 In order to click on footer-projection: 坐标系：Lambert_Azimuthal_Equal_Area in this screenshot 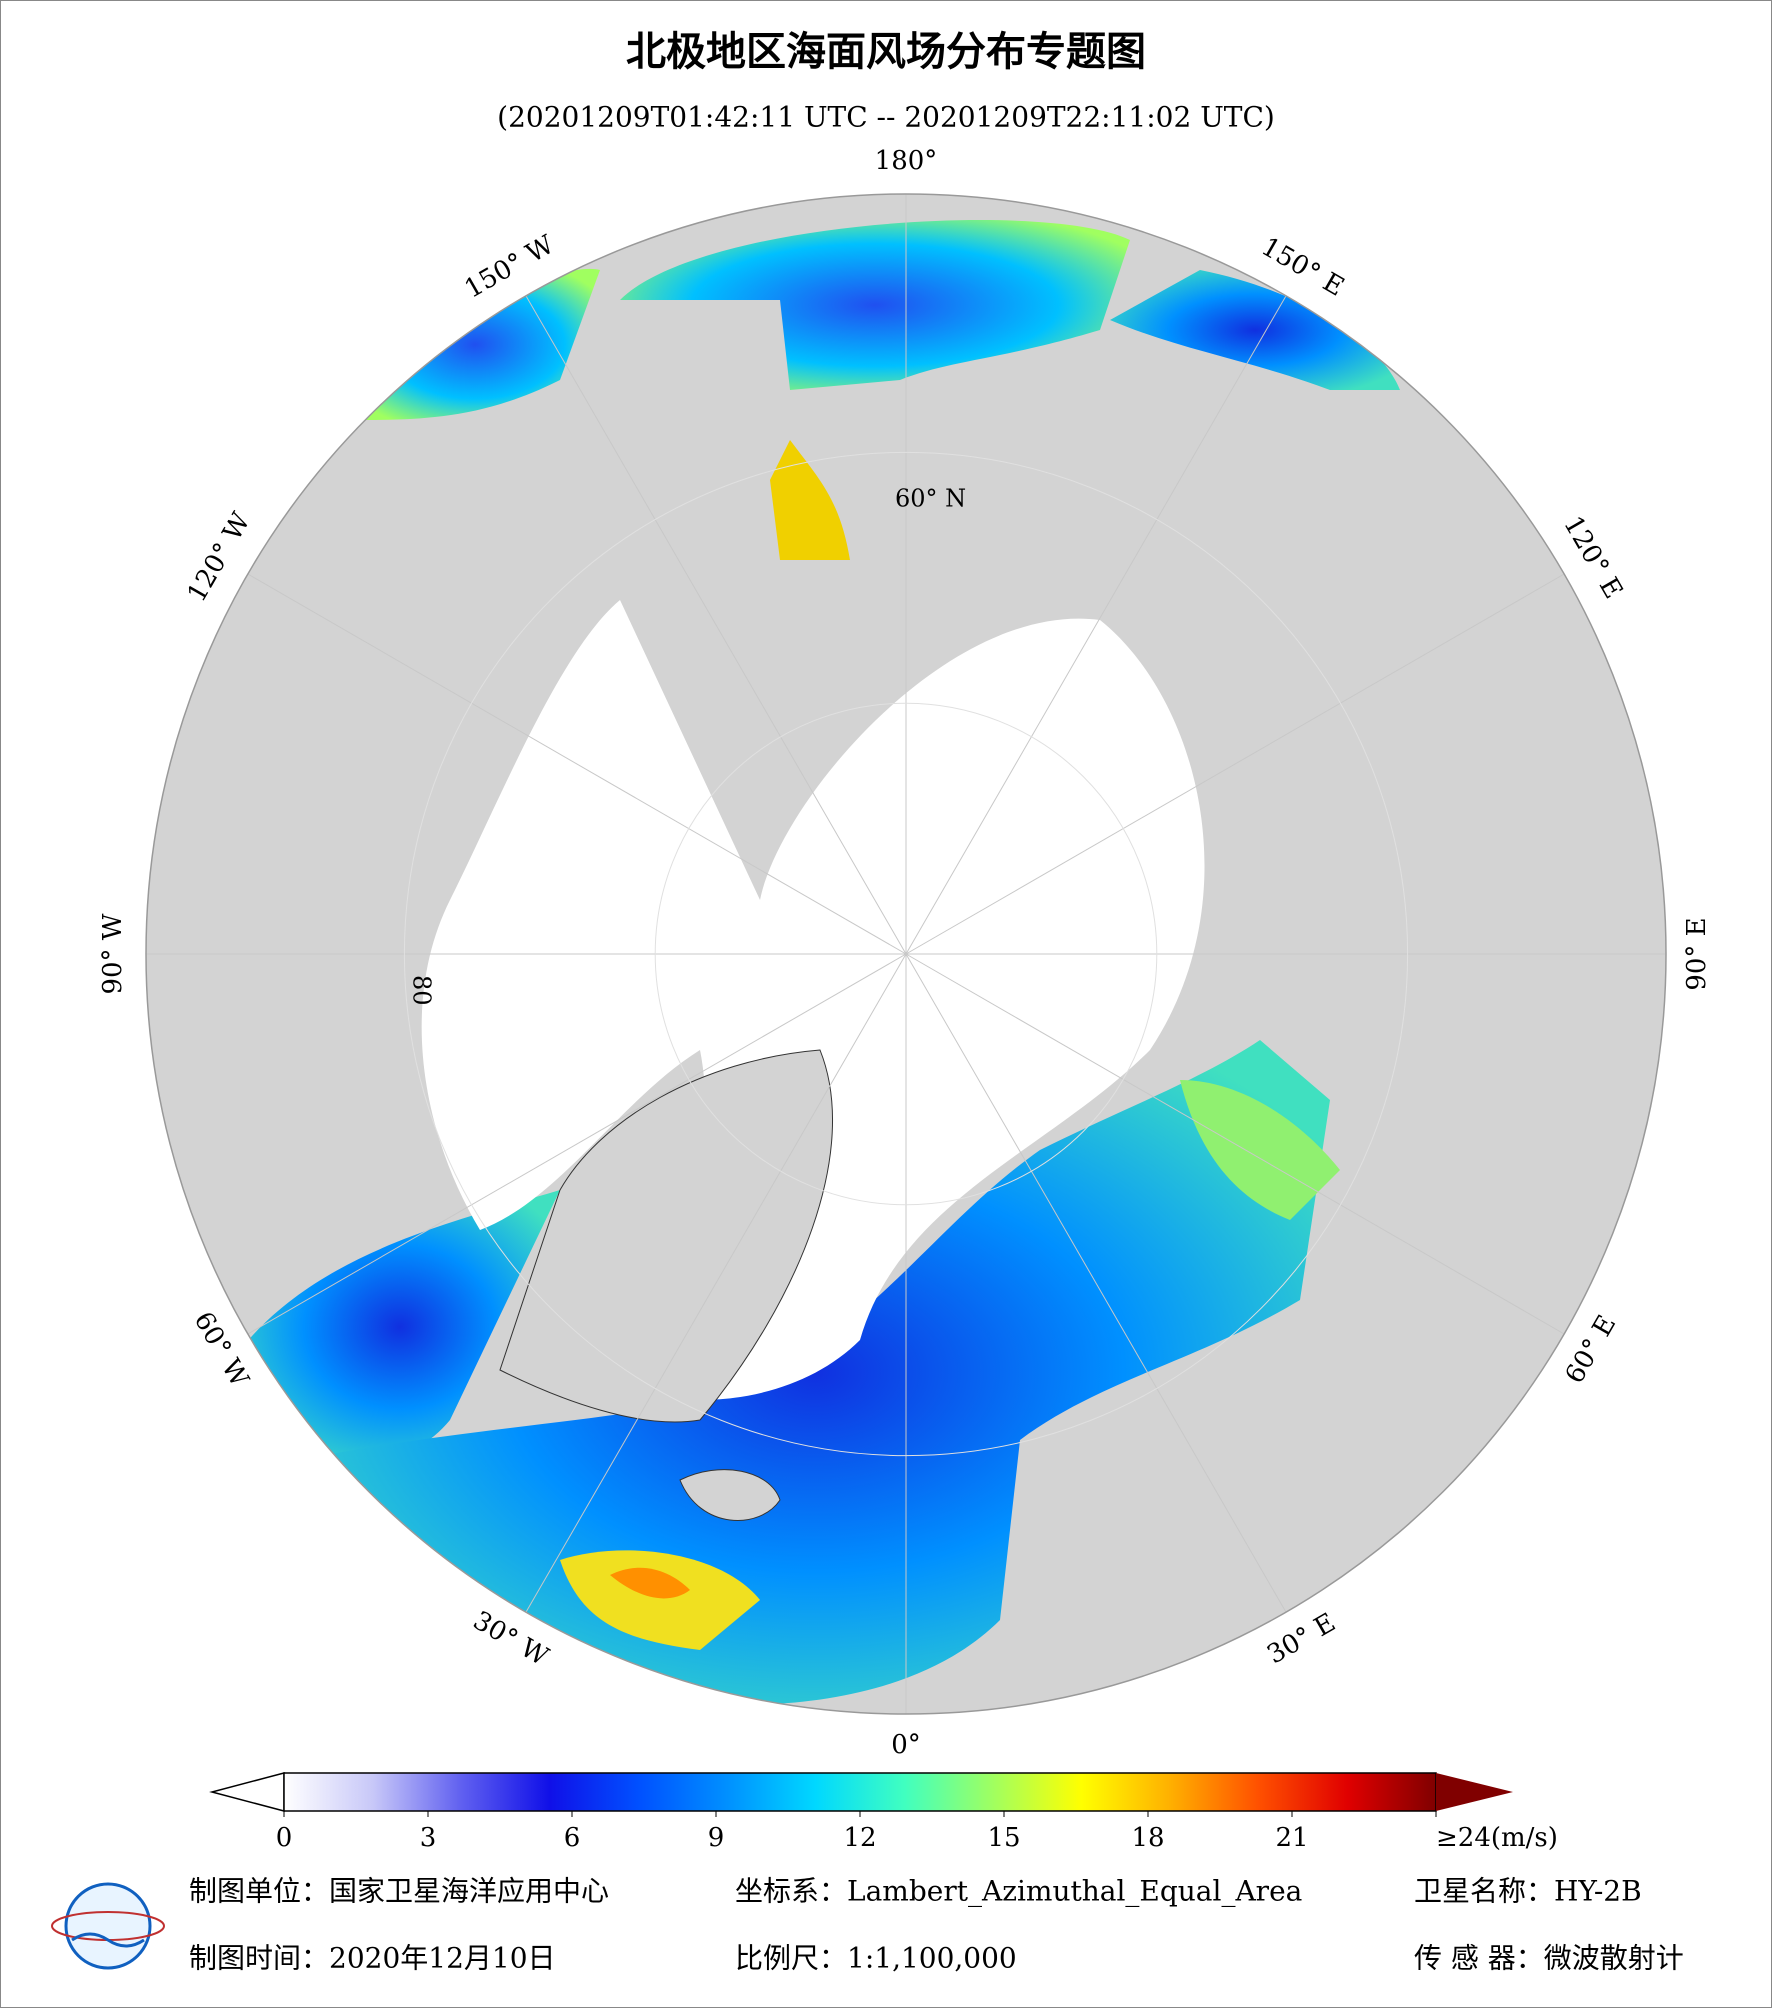, I will do `click(1018, 1891)`.